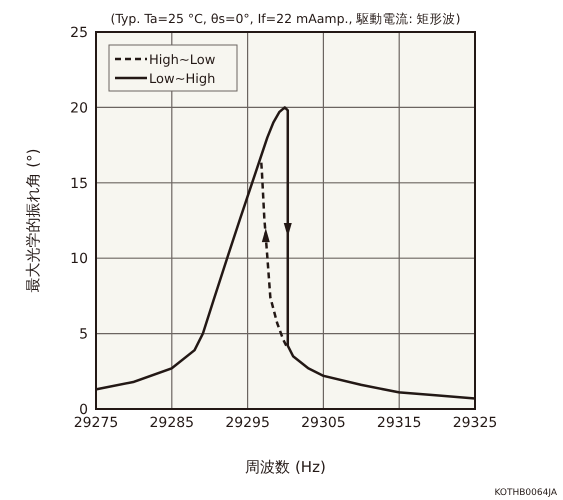 Image resolution: width=563 pixels, height=500 pixels. What do you see at coordinates (96, 423) in the screenshot?
I see `x-tick-label: 29275` at bounding box center [96, 423].